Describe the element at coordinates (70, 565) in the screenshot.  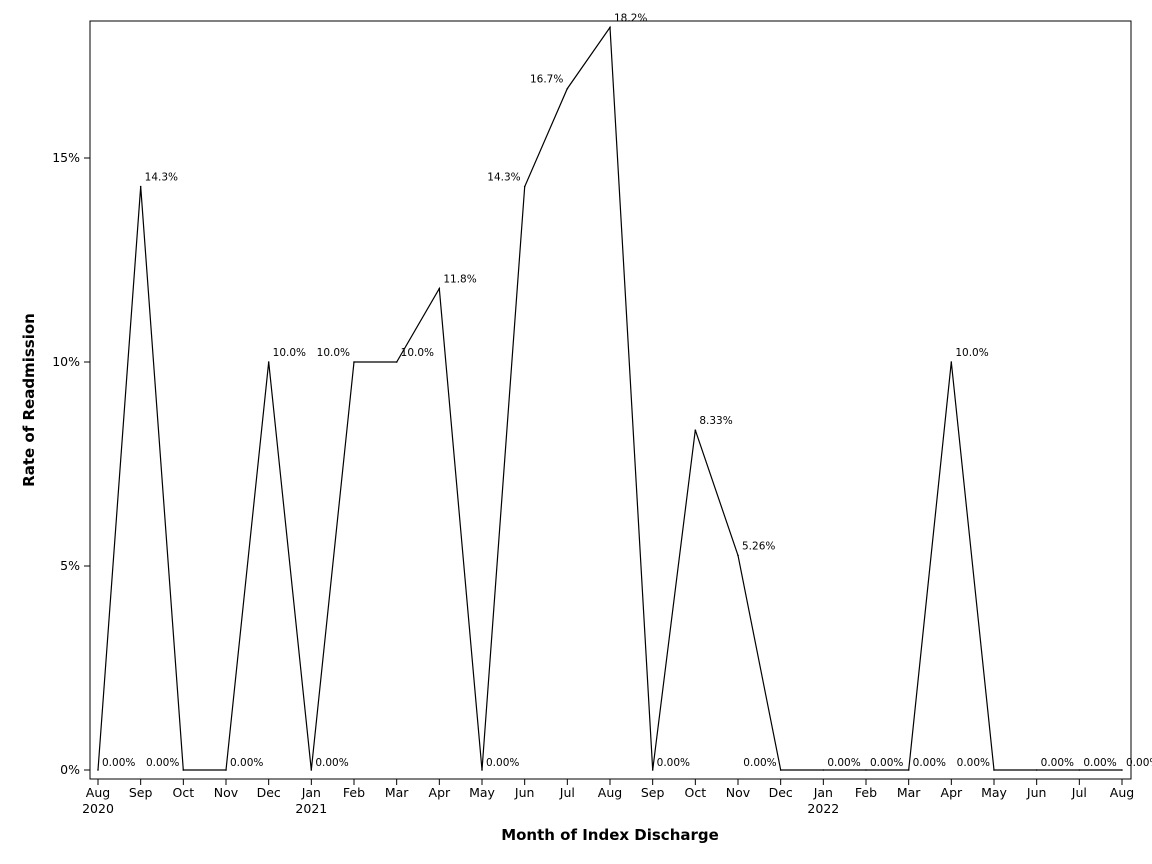
I see `y-tick-label: 5%` at that location.